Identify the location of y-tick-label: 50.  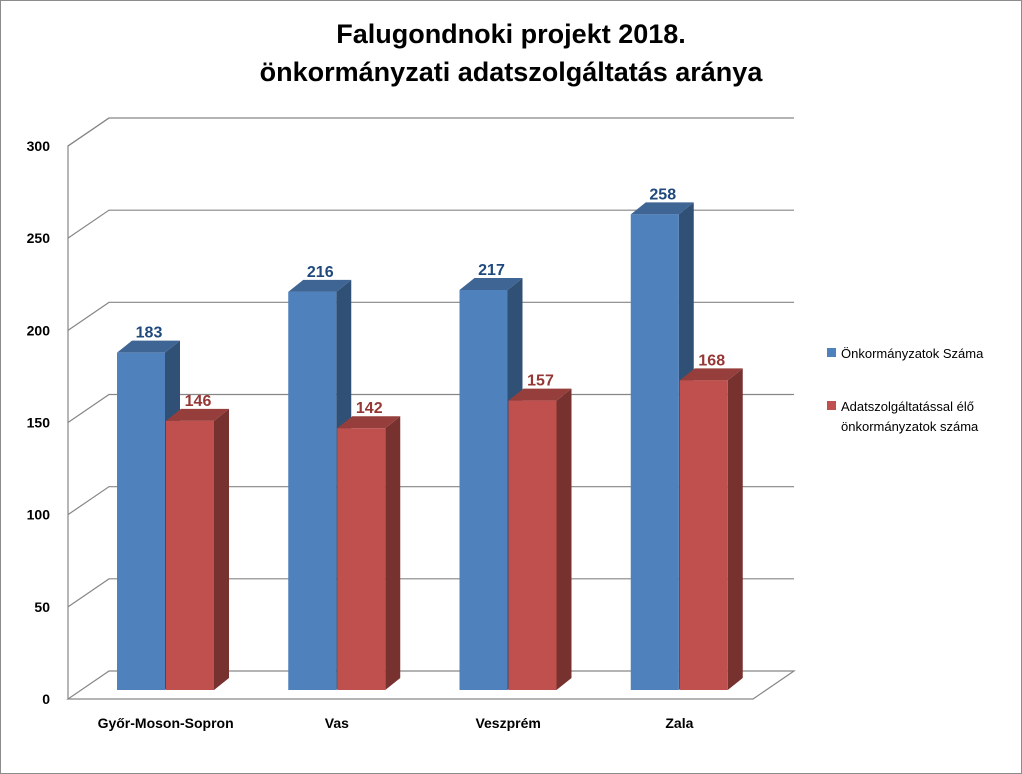
(42, 607).